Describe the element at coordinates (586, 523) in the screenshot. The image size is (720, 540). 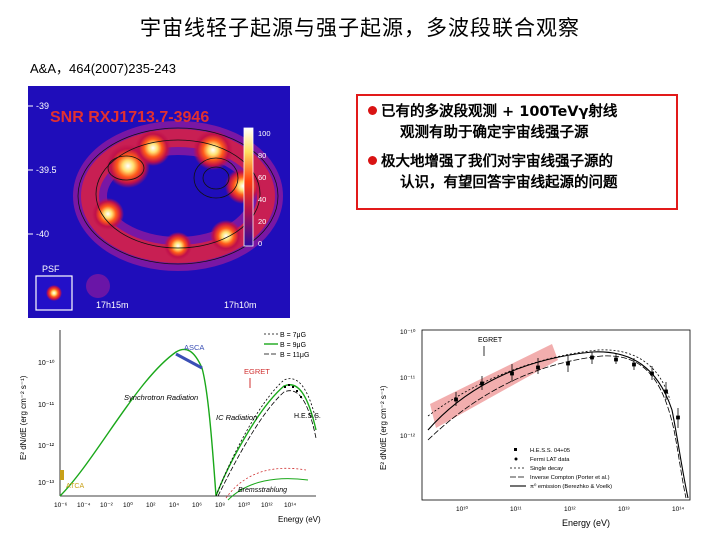
I see `right-xlabel: Energy (eV)` at that location.